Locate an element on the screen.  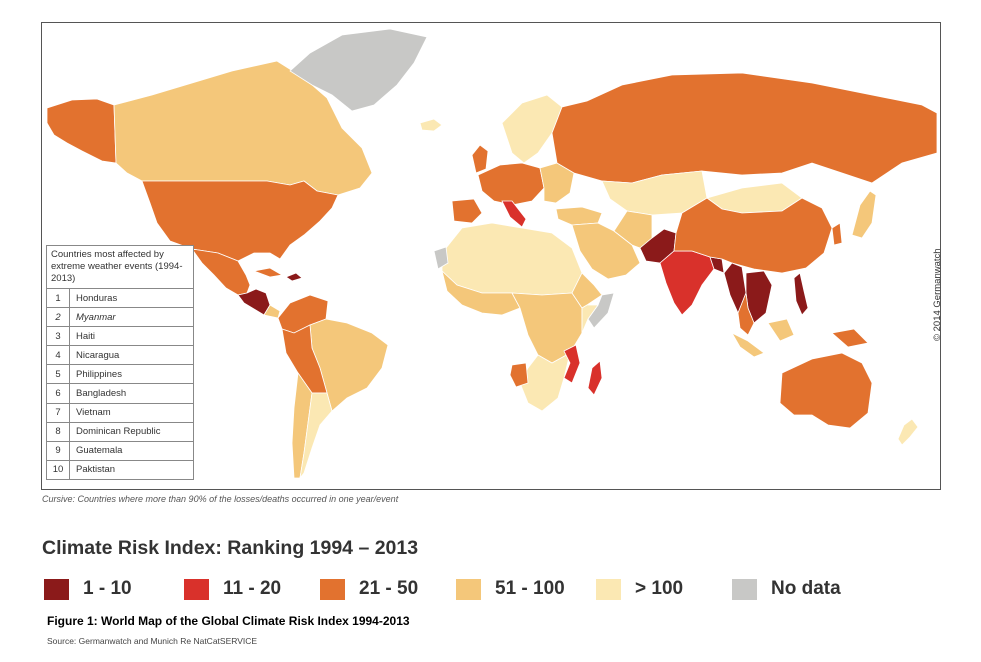
region-argentina is located at coordinates (316, 436).